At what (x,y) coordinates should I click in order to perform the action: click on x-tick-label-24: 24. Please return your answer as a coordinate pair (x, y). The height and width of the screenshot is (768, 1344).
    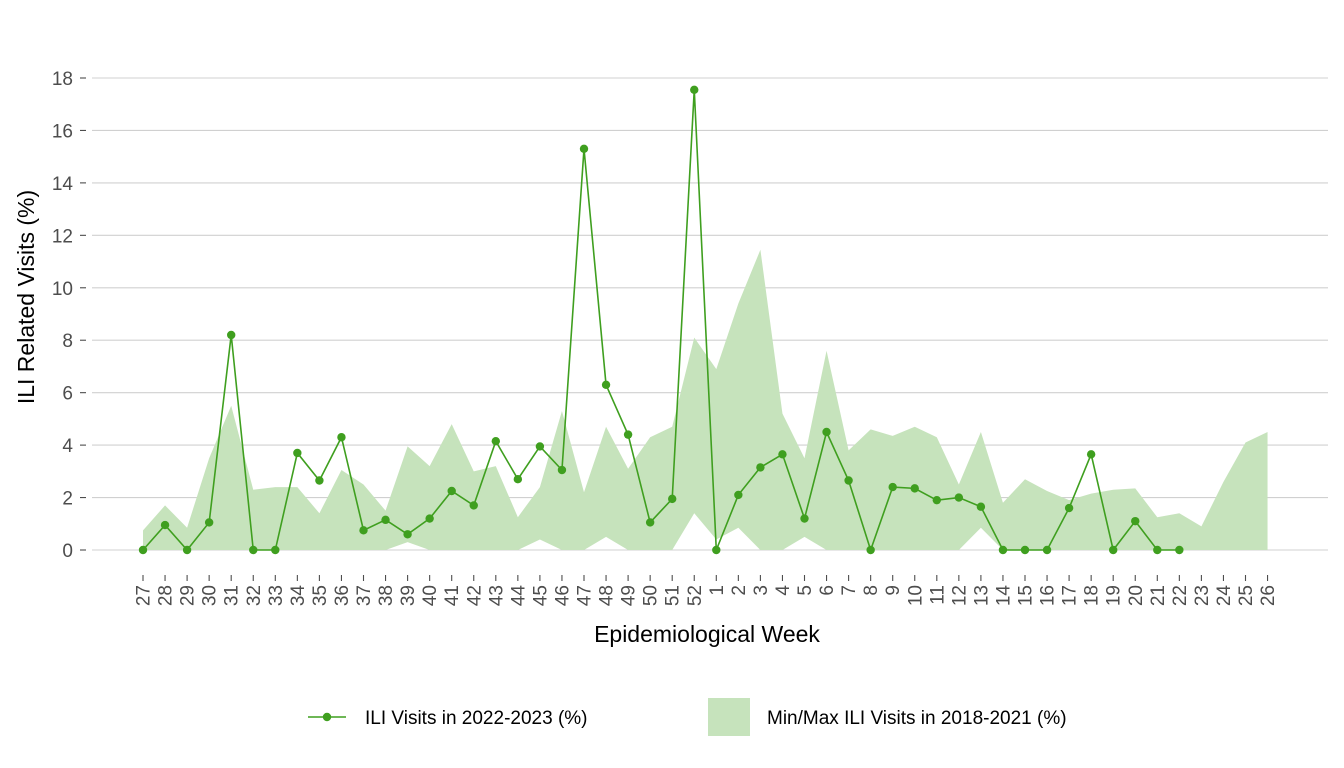
    Looking at the image, I should click on (1224, 596).